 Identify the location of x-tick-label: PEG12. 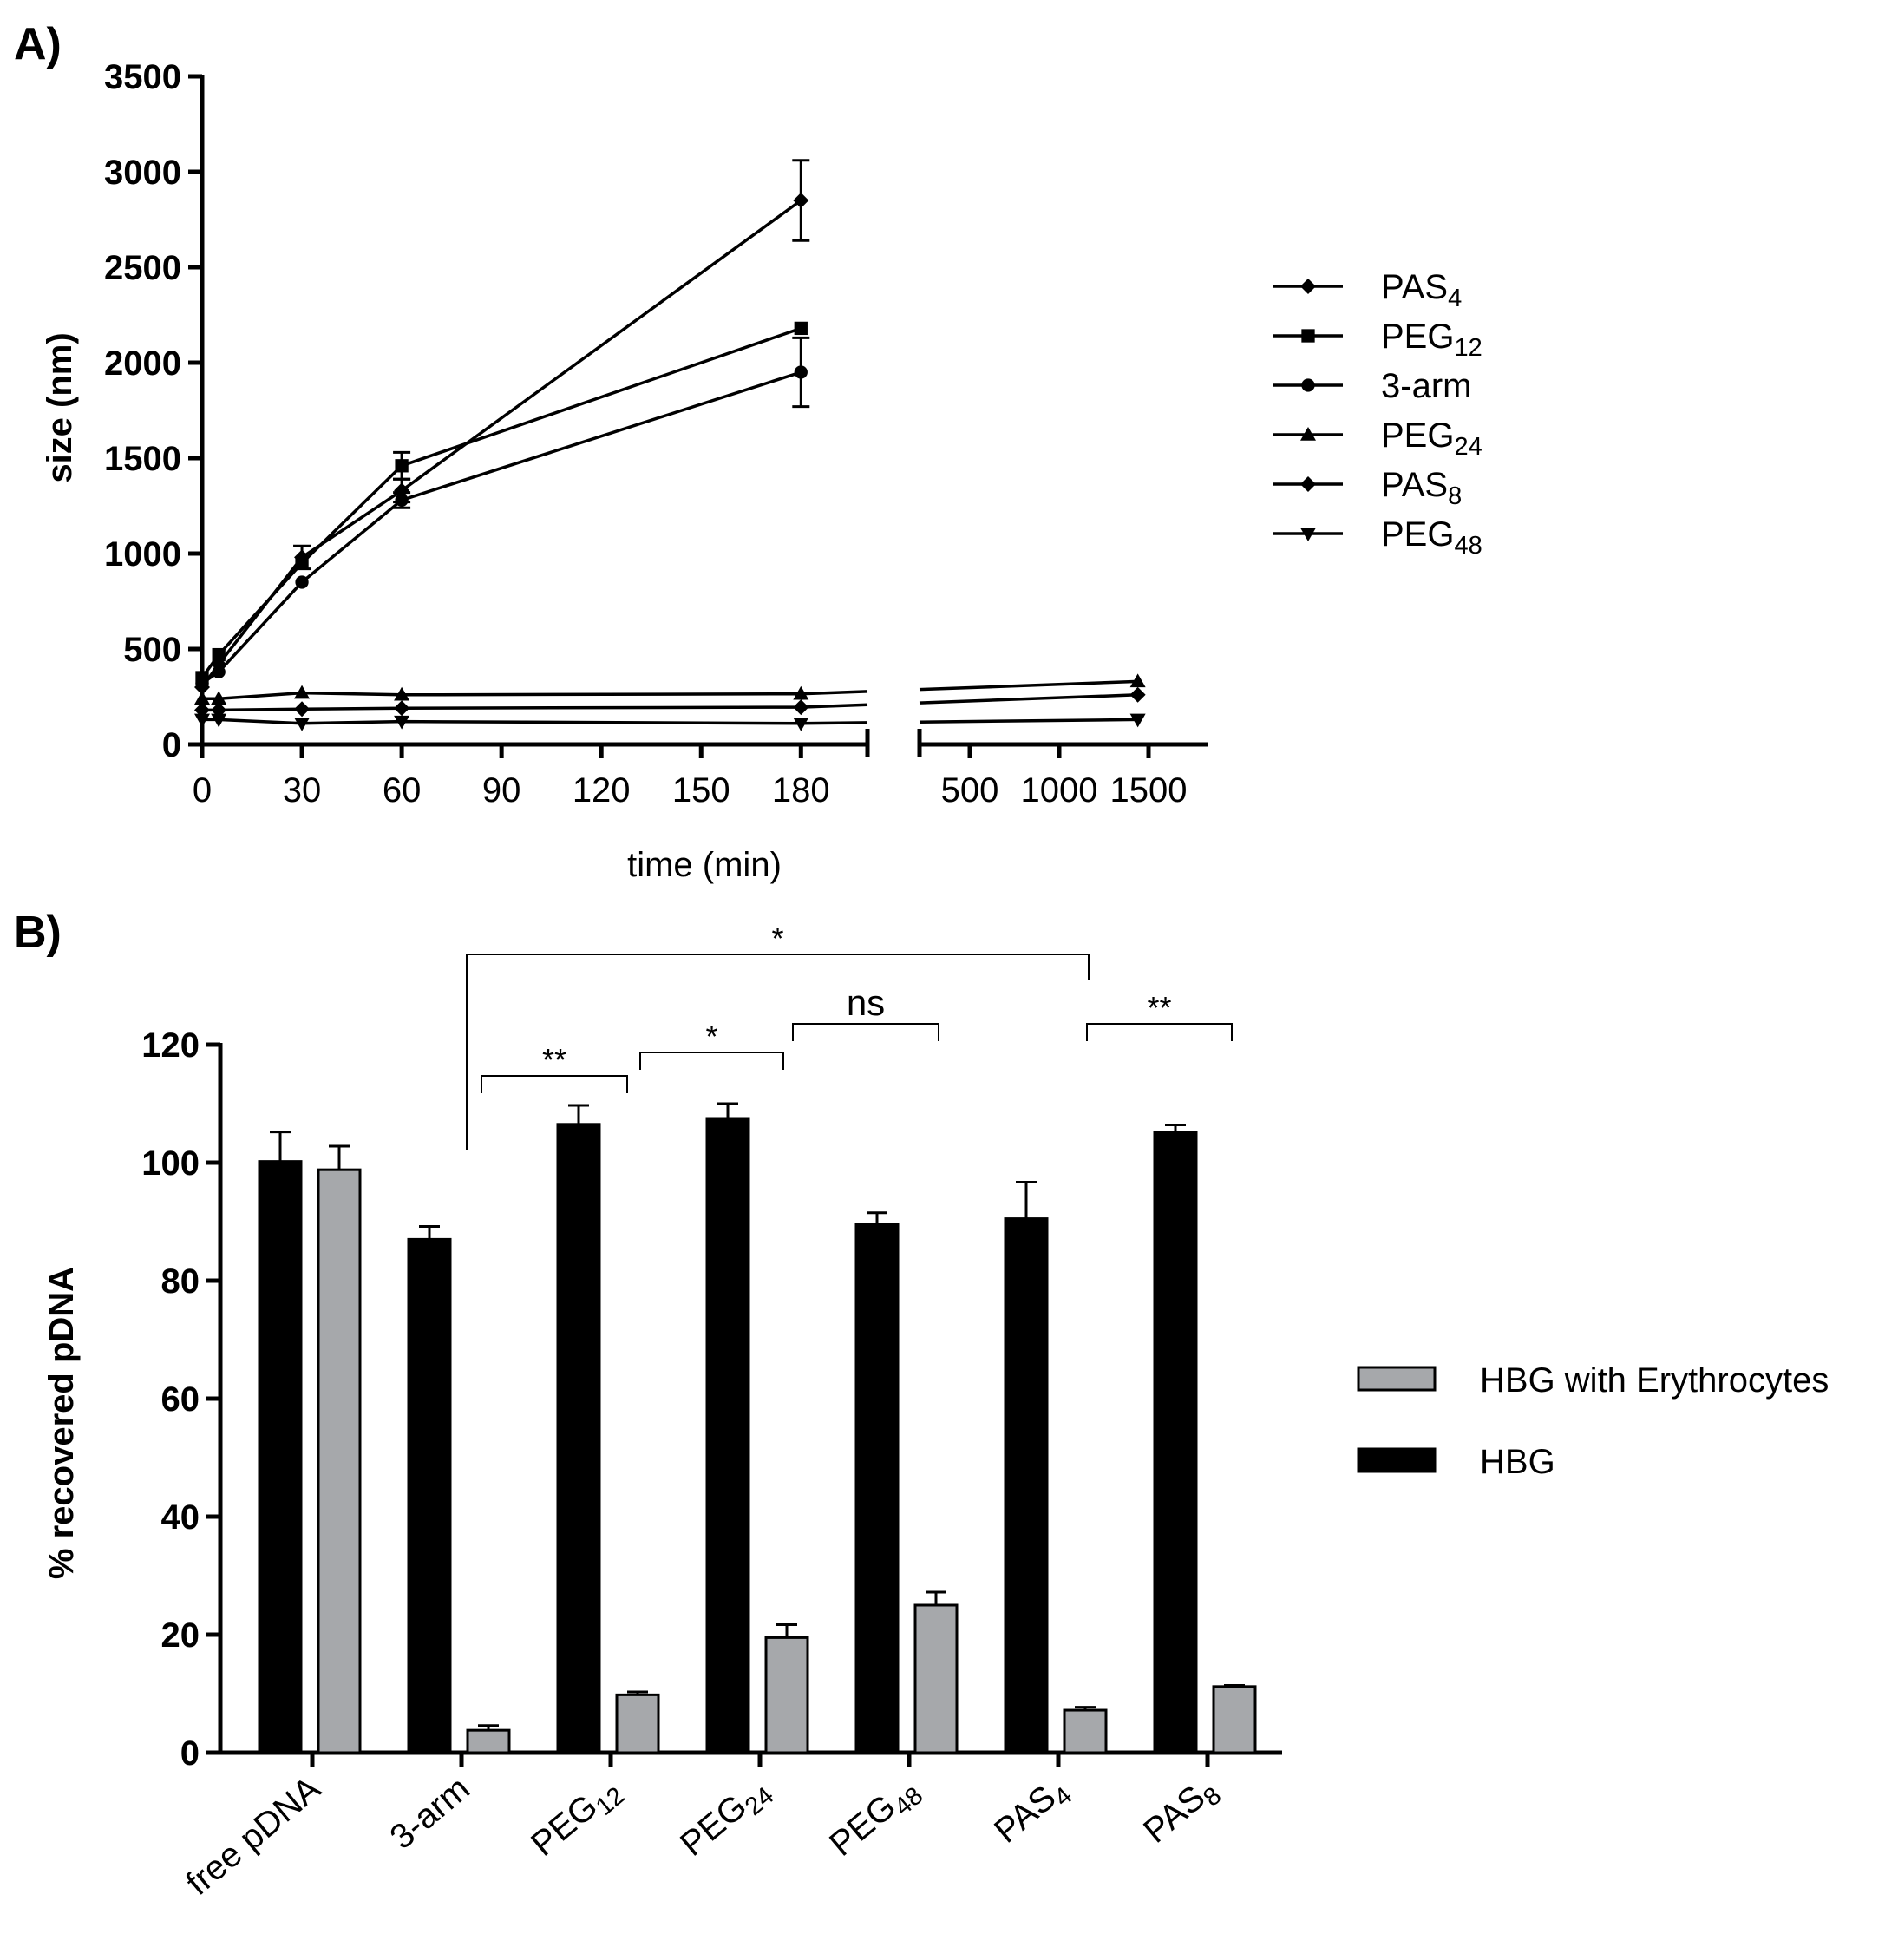
(577, 1818).